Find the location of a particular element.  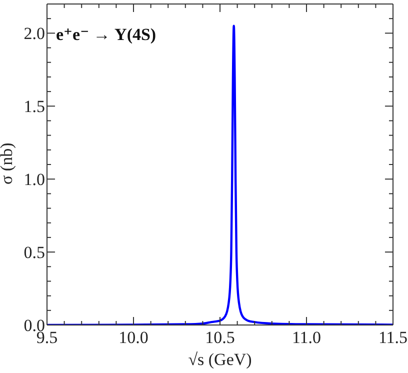

x-axis-title: √s (GeV) is located at coordinates (220, 359).